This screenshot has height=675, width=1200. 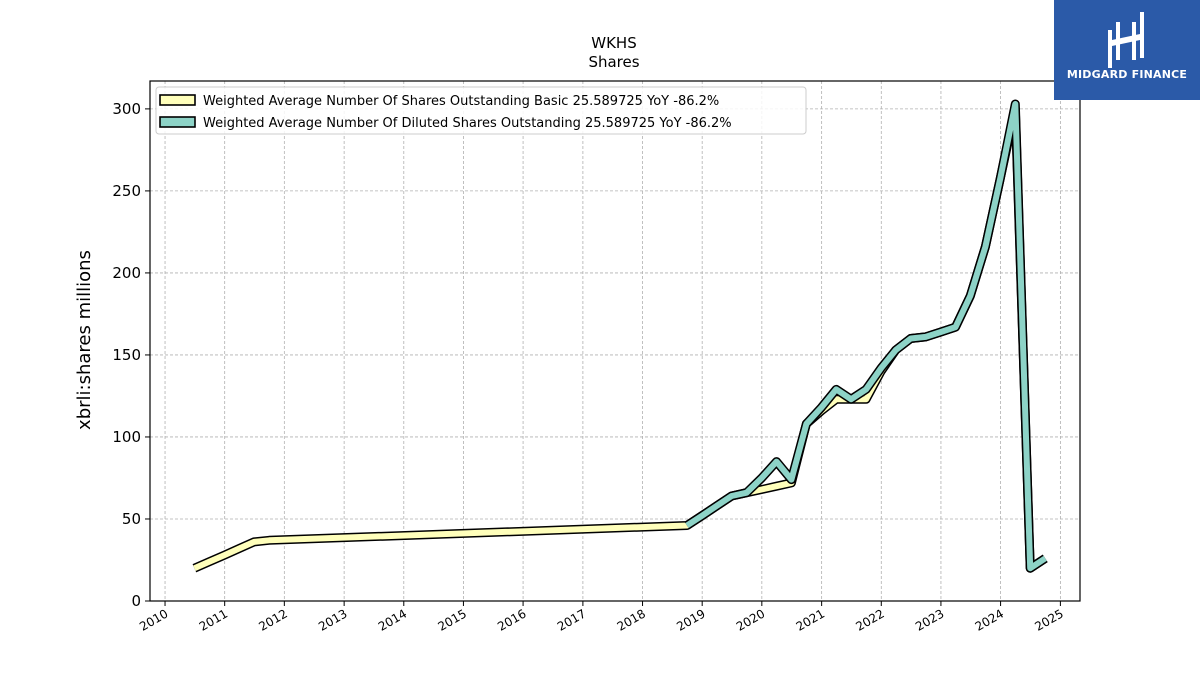 I want to click on y-tick-label: 300, so click(x=126, y=109).